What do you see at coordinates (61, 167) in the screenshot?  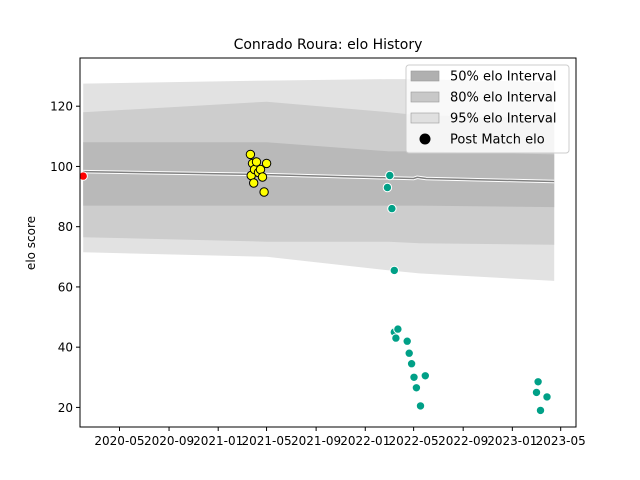 I see `y-tick-label: 100` at bounding box center [61, 167].